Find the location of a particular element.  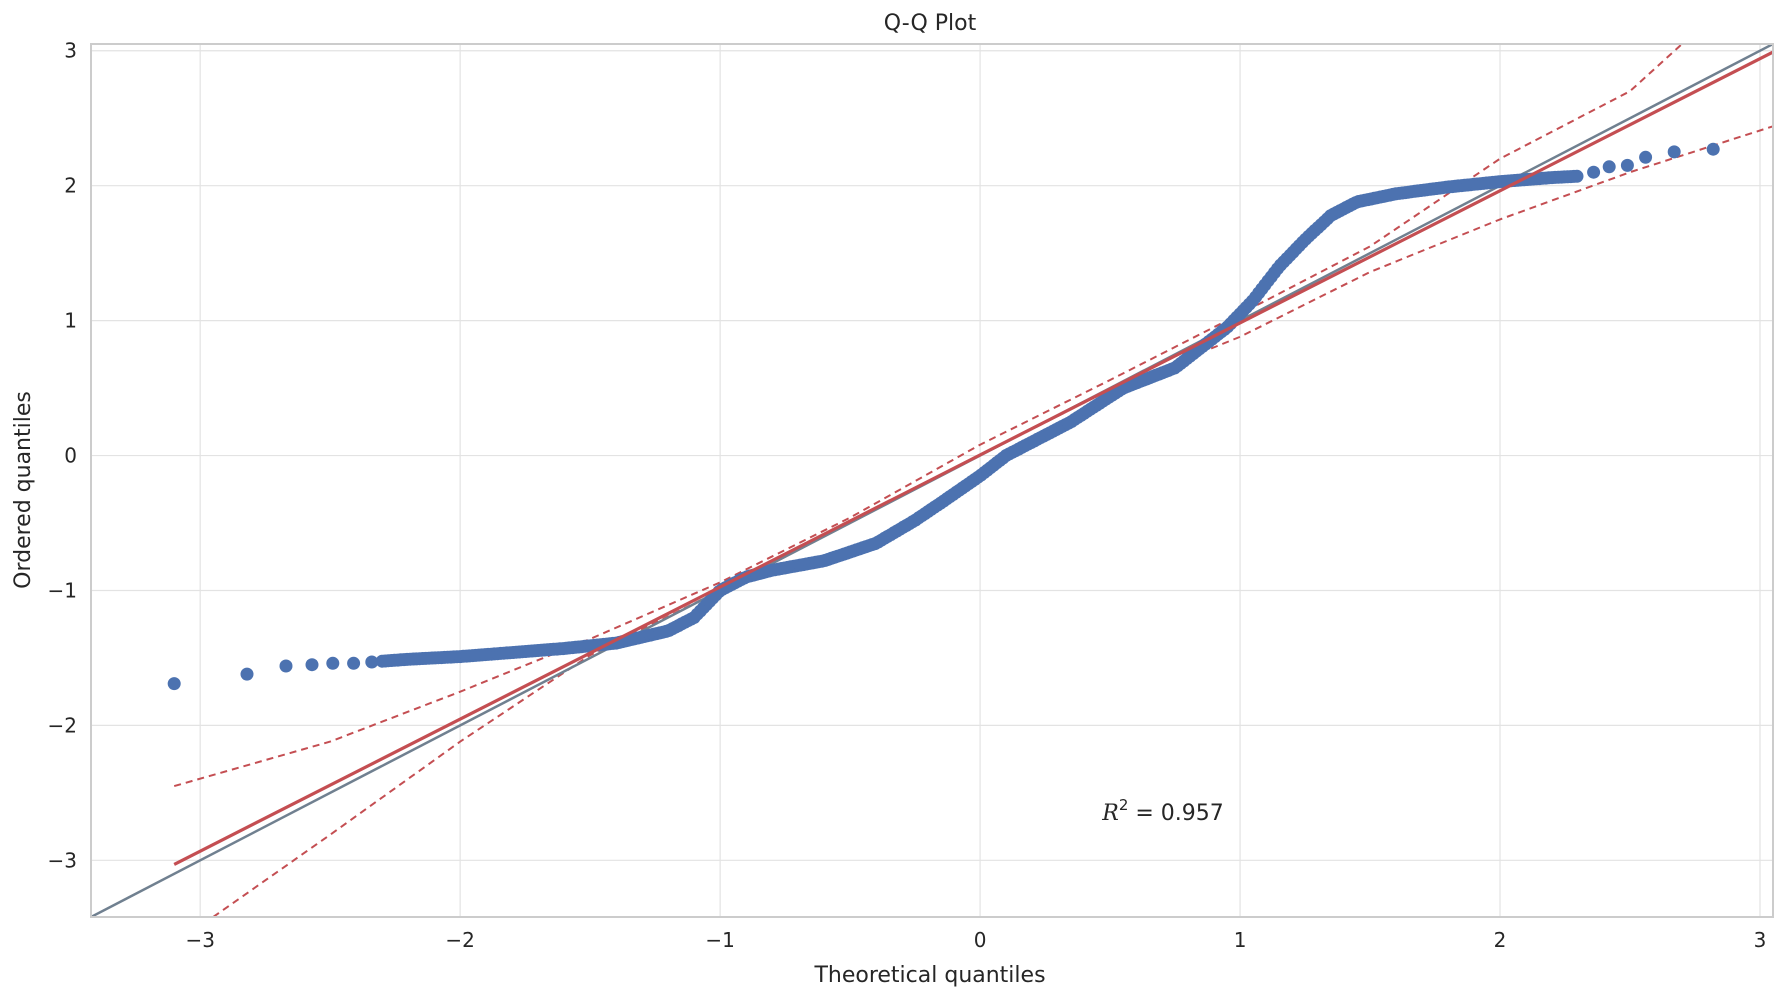

x-tick-labels: −3 −2 −1 0 1 2 3 is located at coordinates (975, 940).